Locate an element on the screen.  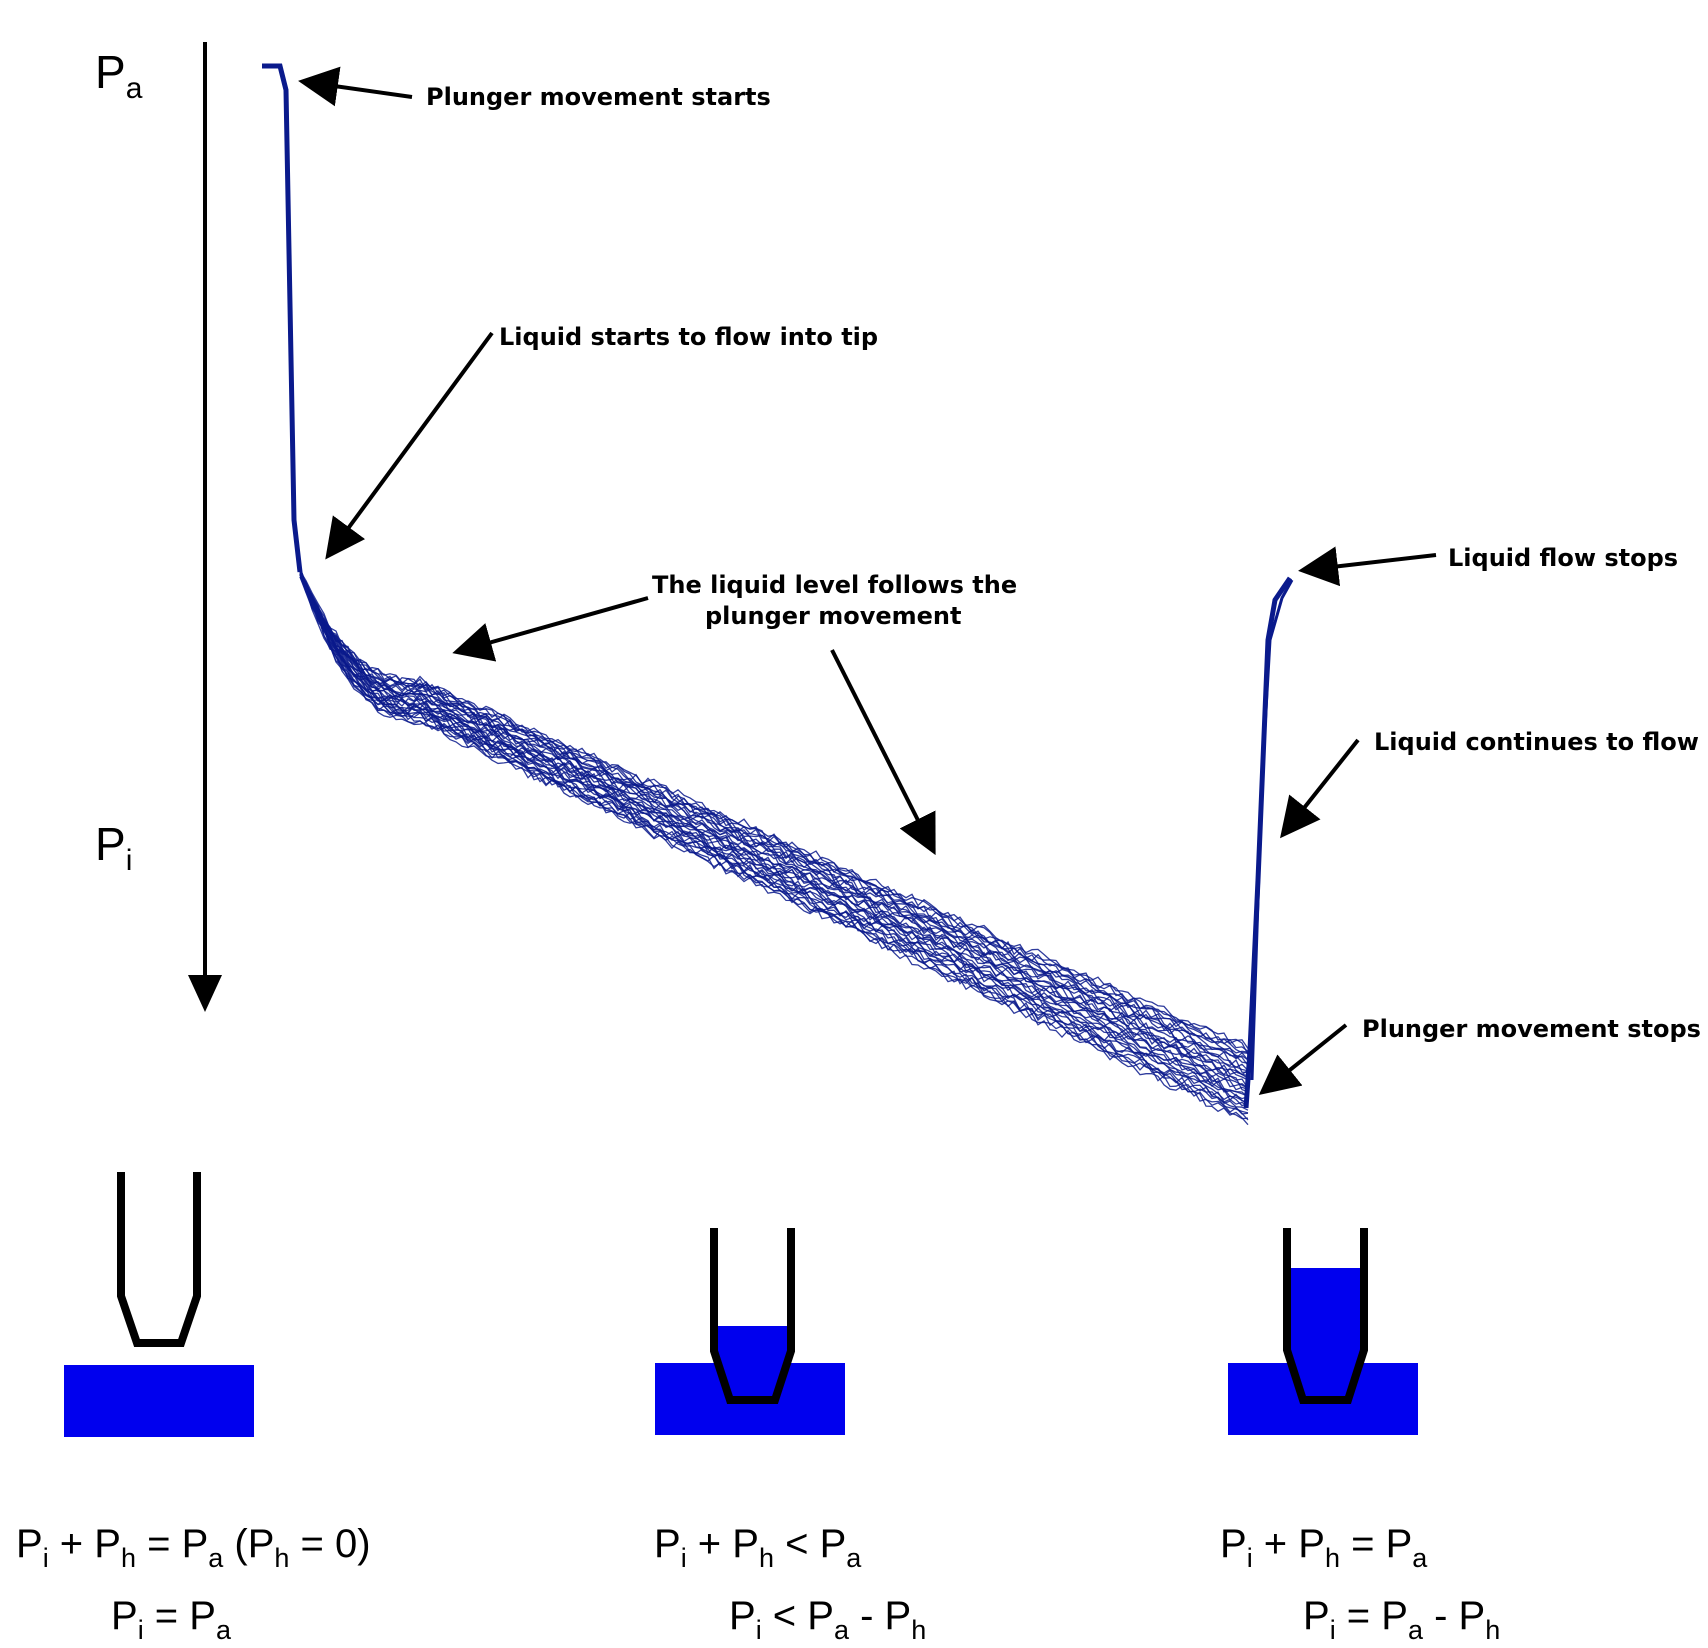
stage-1-reservoir is located at coordinates (159, 1401).